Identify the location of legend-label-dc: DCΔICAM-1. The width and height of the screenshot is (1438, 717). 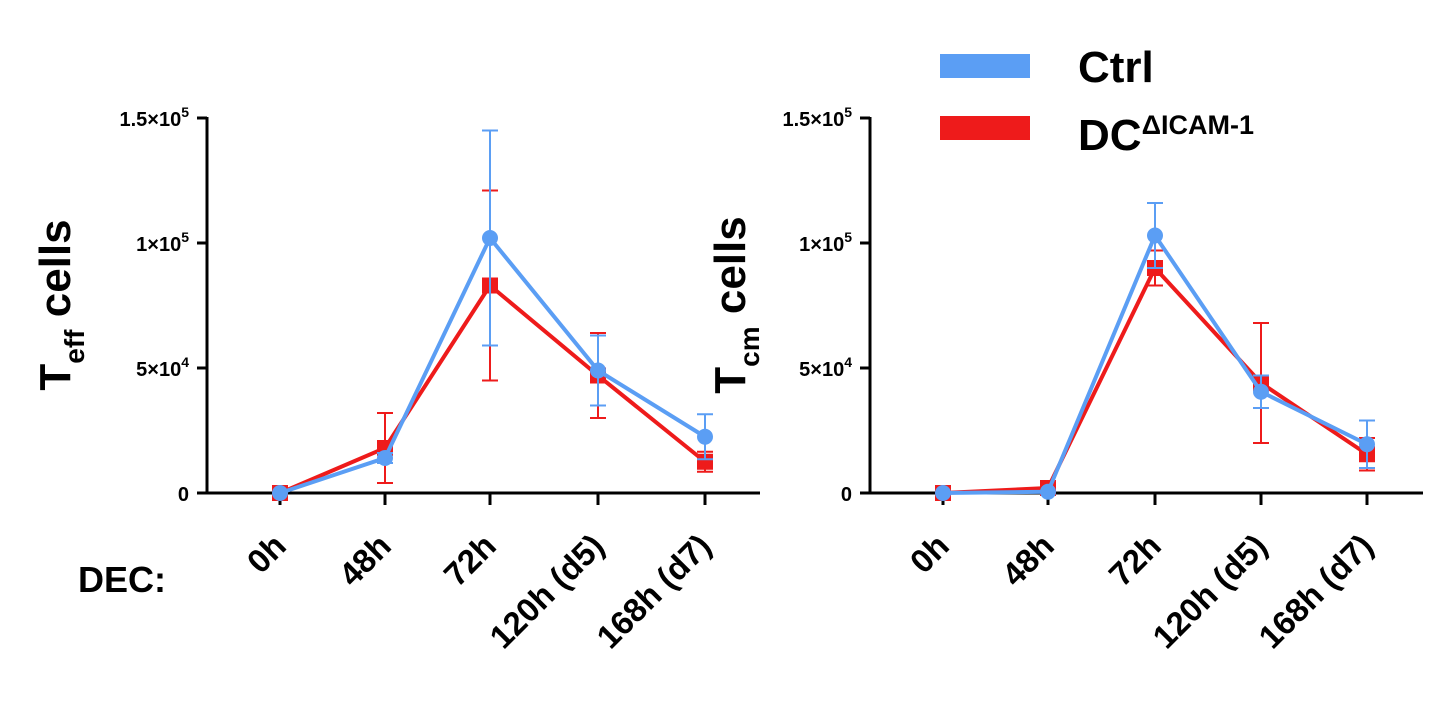
(1166, 135).